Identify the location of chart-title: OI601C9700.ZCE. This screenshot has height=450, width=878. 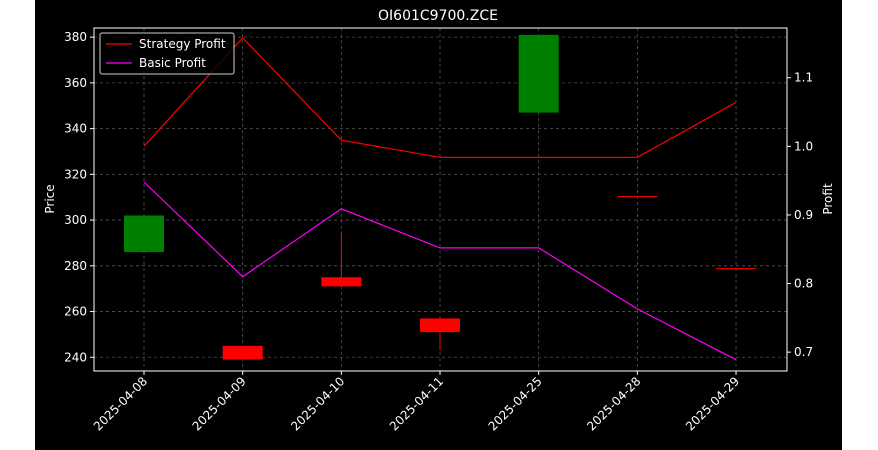
(438, 16).